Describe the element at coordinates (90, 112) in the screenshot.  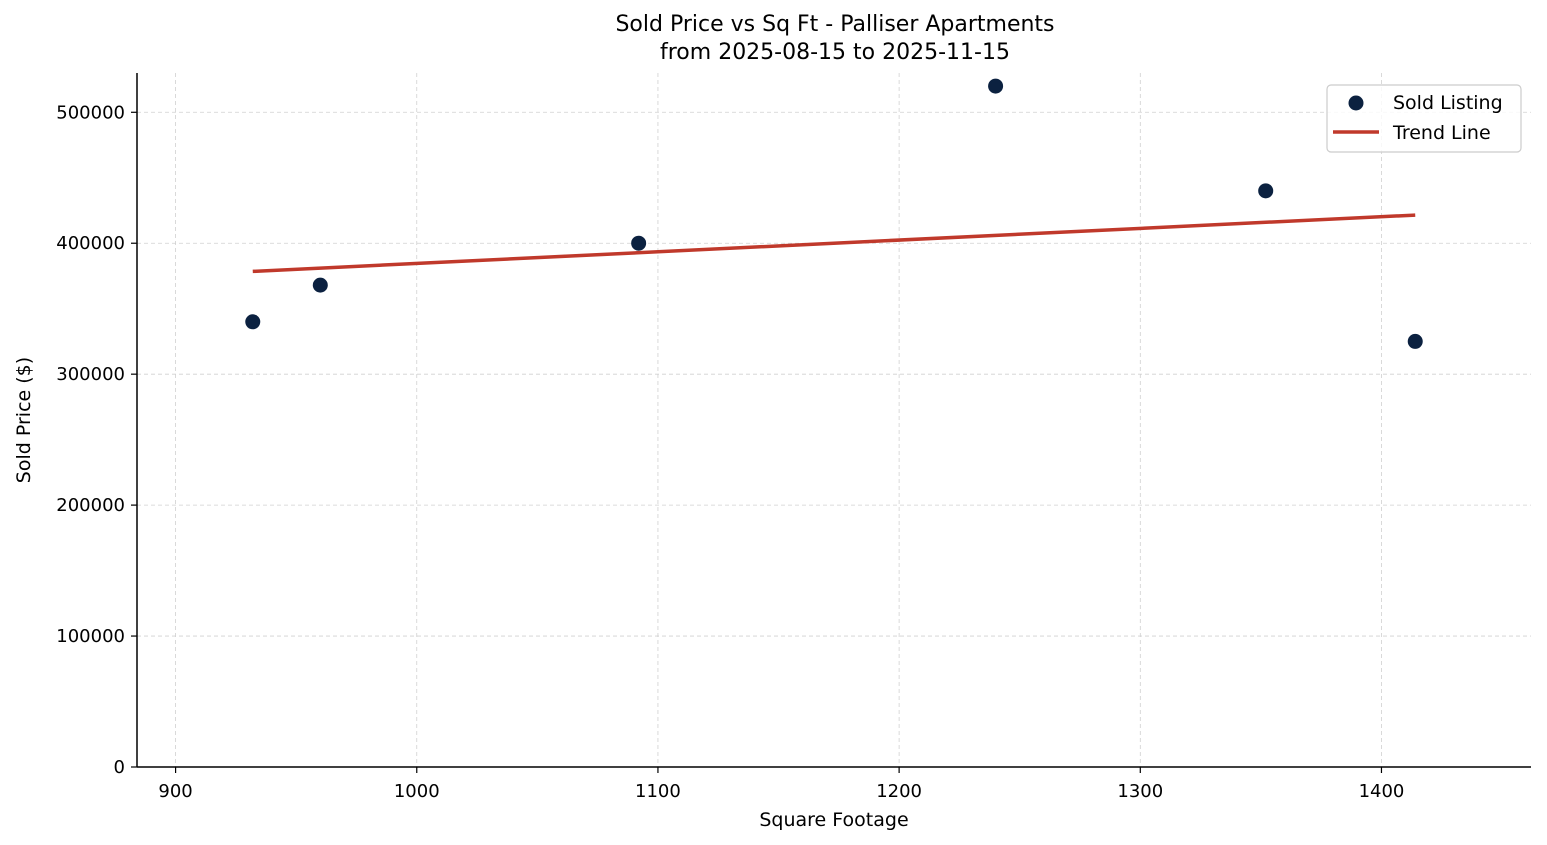
I see `y-tick-label: 500000` at that location.